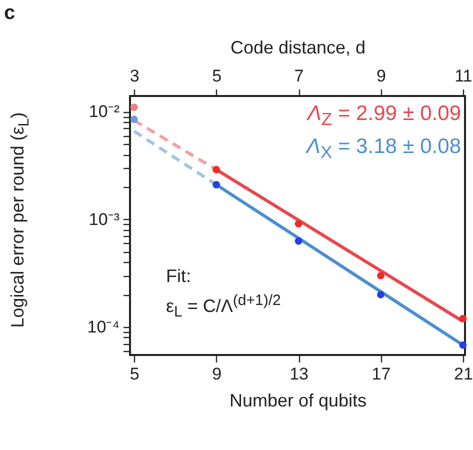  What do you see at coordinates (223, 306) in the screenshot?
I see `annotation: ε$_{L}$ = C/Λ$^{(d+1)/2}$` at bounding box center [223, 306].